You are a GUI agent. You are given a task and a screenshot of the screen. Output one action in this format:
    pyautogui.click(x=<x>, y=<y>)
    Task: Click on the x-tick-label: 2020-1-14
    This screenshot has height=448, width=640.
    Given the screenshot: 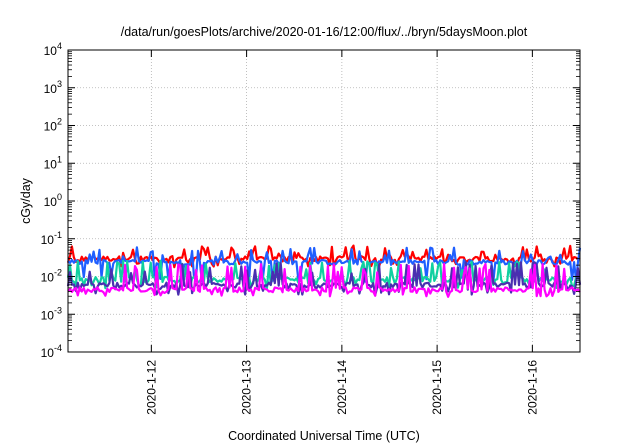 What is the action you would take?
    pyautogui.click(x=342, y=387)
    